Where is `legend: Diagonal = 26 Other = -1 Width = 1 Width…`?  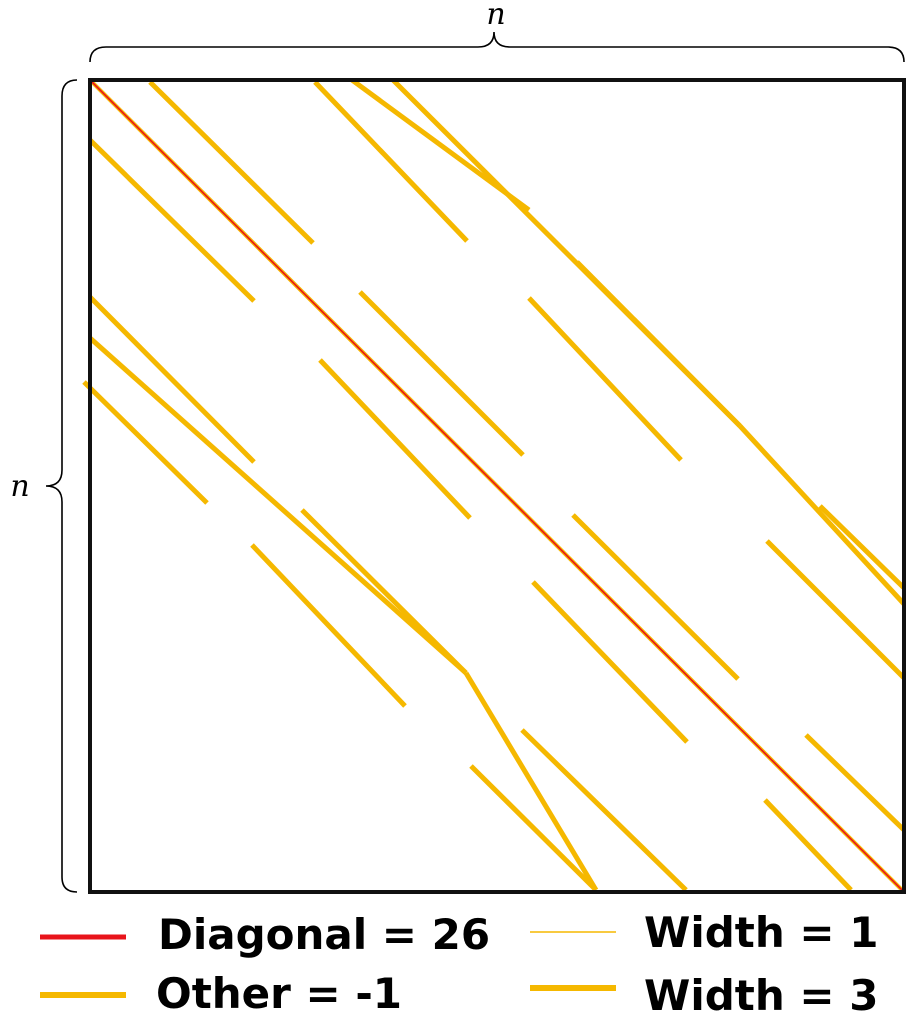 legend: Diagonal = 26 Other = -1 Width = 1 Width… is located at coordinates (459, 964).